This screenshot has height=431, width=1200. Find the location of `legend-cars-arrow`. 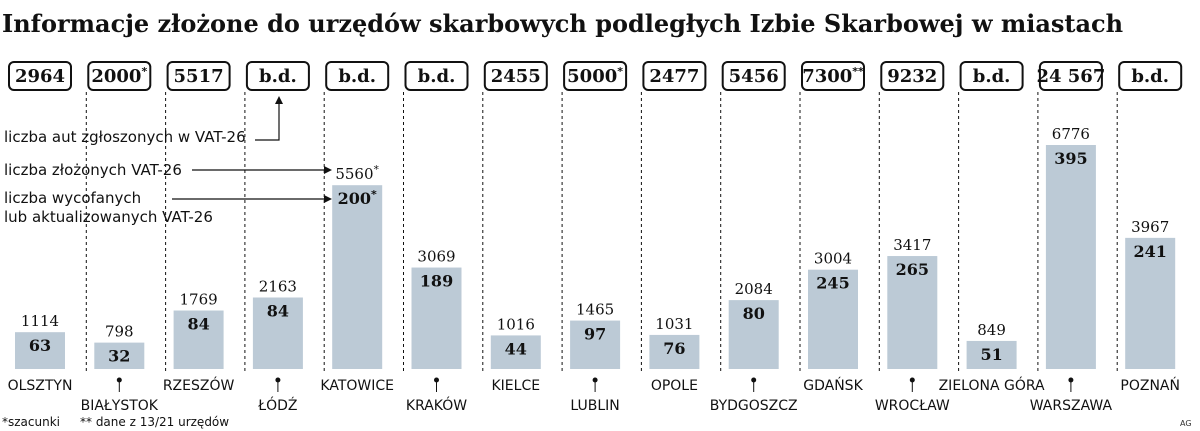

legend-cars-arrow is located at coordinates (267, 121).